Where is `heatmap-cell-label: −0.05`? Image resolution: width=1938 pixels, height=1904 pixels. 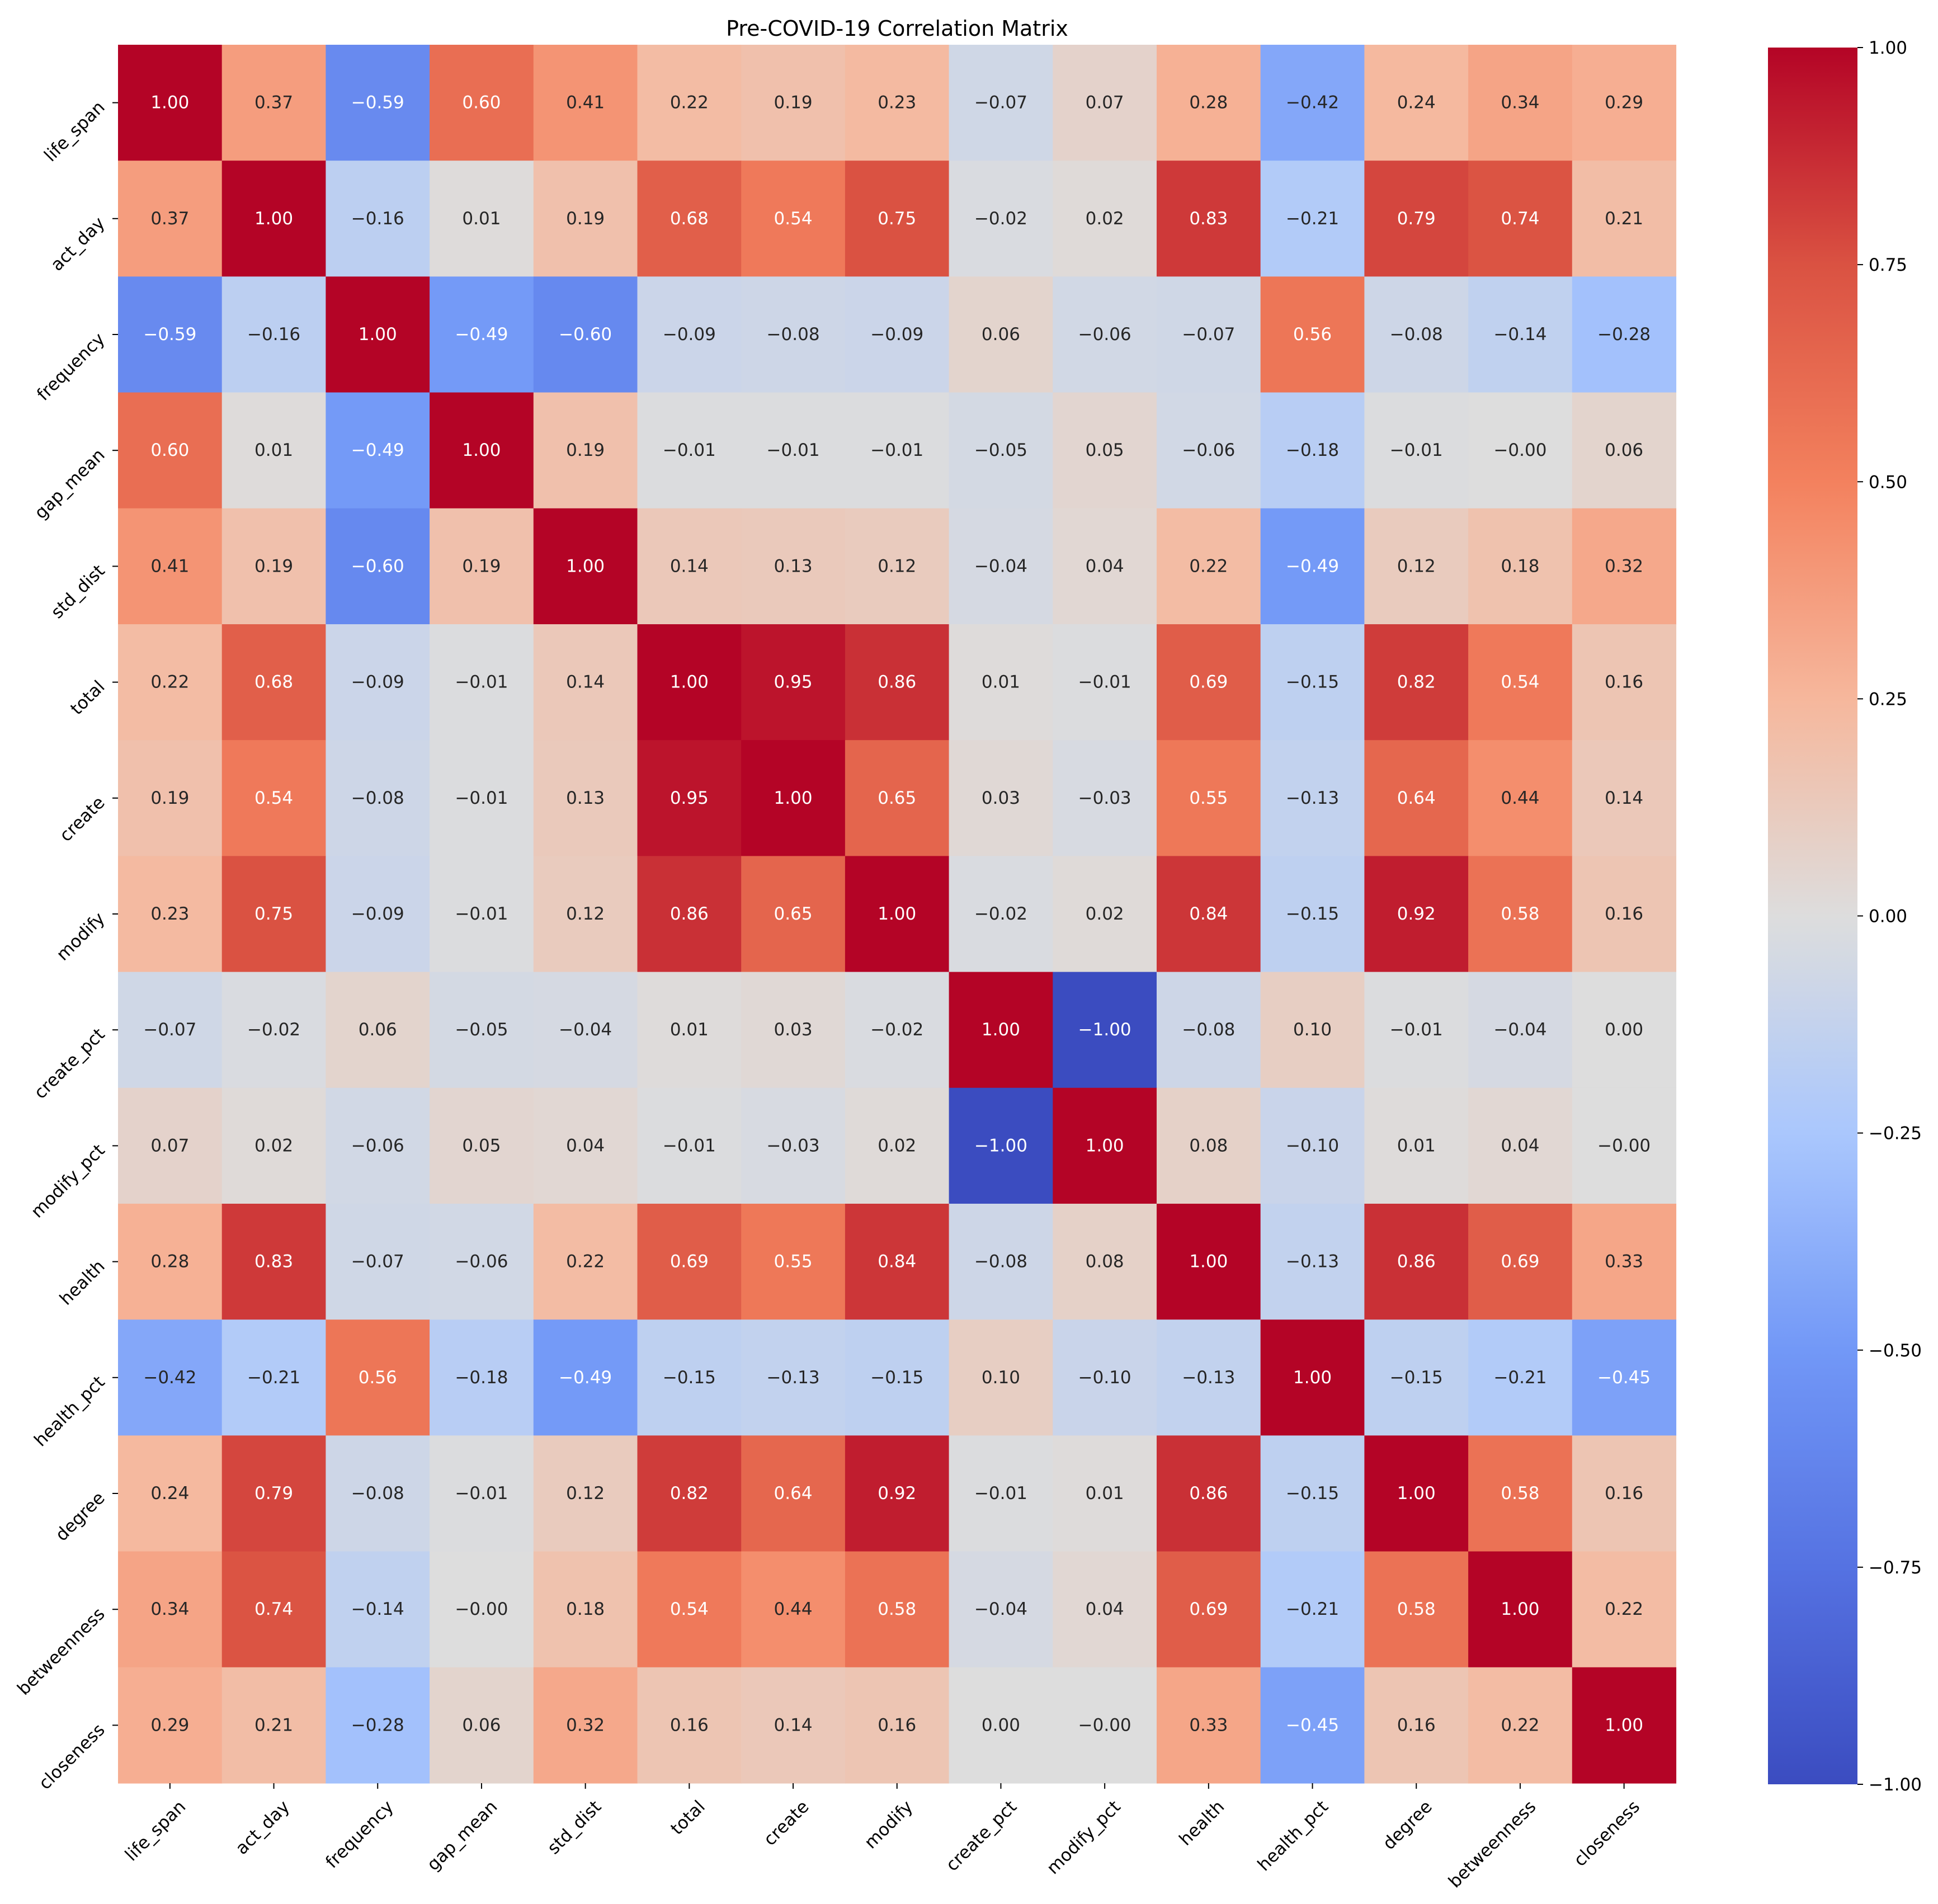
heatmap-cell-label: −0.05 is located at coordinates (481, 1030).